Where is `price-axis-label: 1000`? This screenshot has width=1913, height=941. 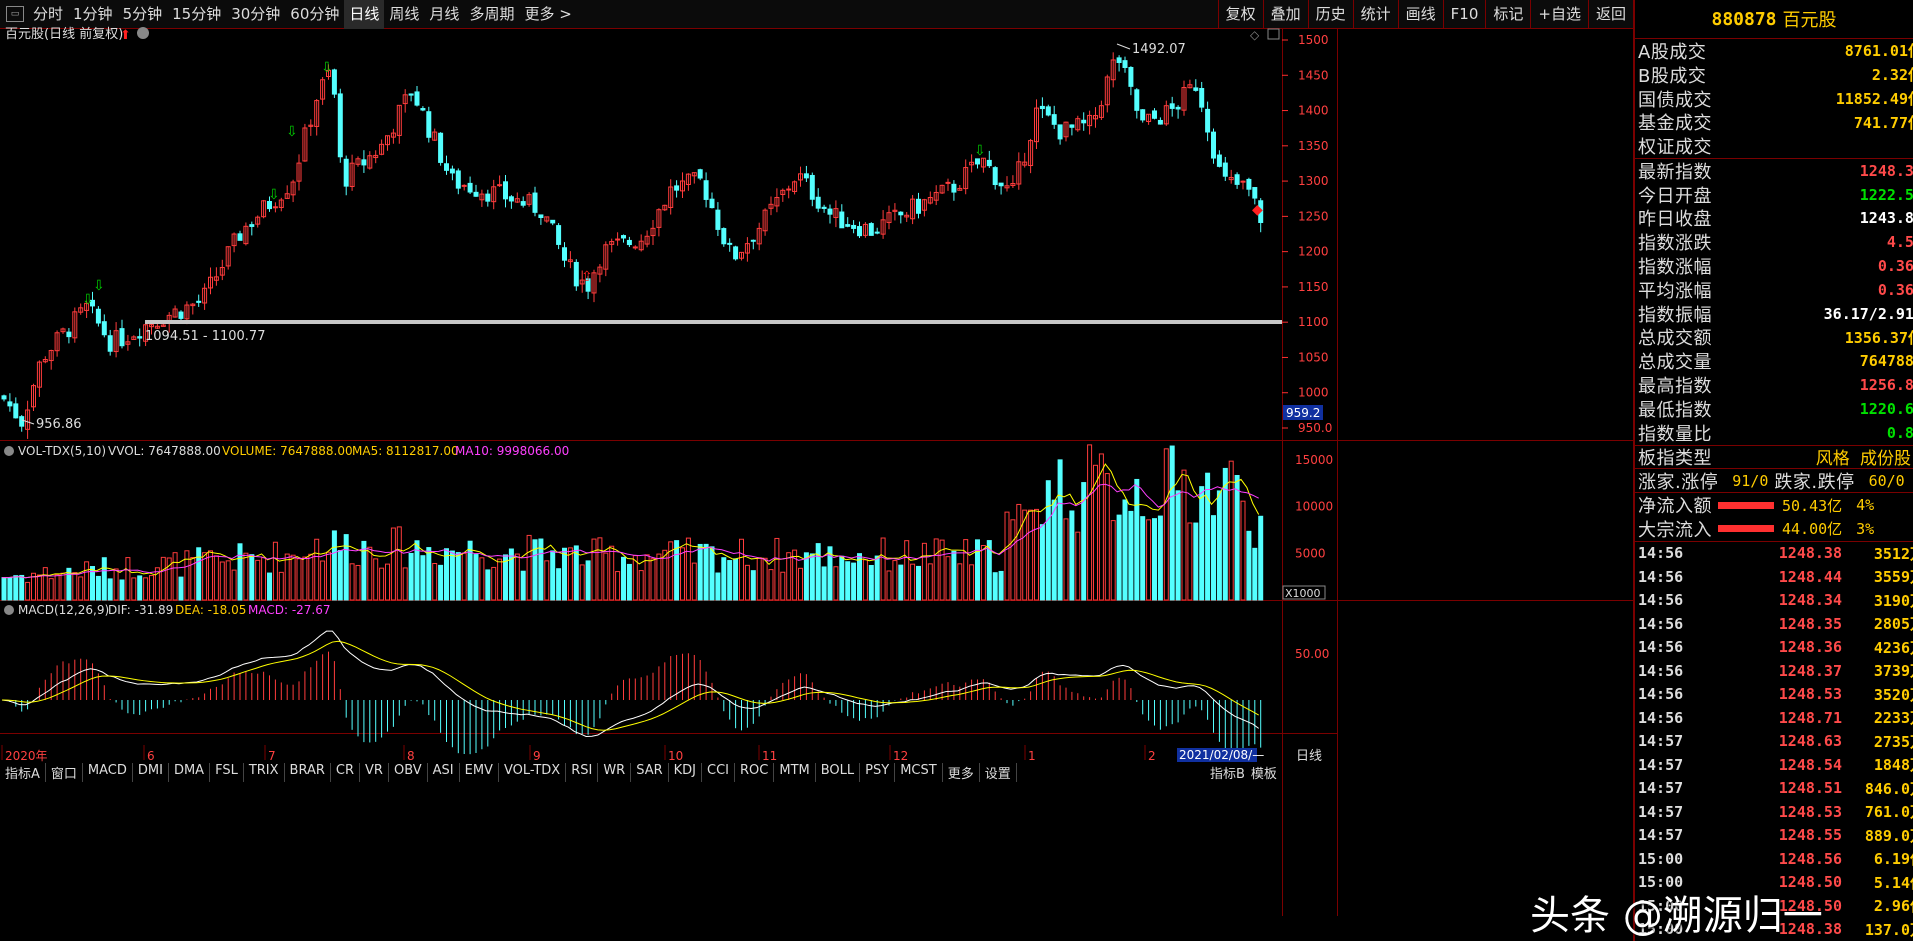
price-axis-label: 1000 is located at coordinates (1313, 393).